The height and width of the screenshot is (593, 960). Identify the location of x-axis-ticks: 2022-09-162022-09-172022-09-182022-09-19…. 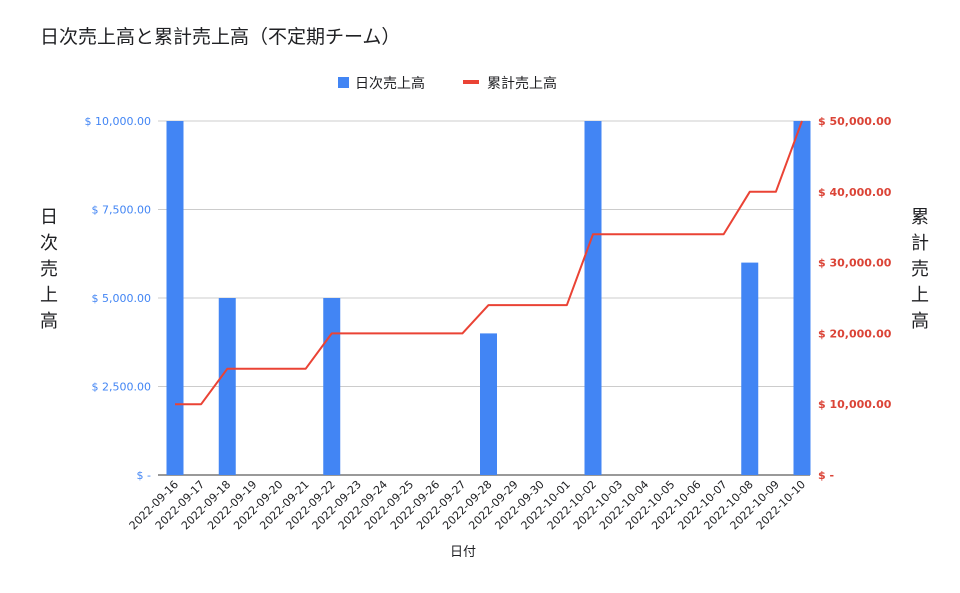
(467, 505).